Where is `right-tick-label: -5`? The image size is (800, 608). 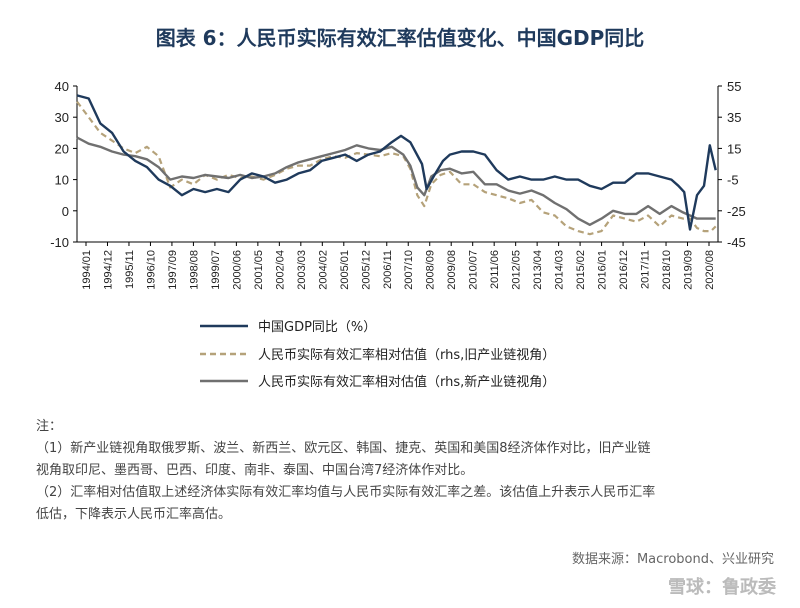
right-tick-label: -5 is located at coordinates (733, 180).